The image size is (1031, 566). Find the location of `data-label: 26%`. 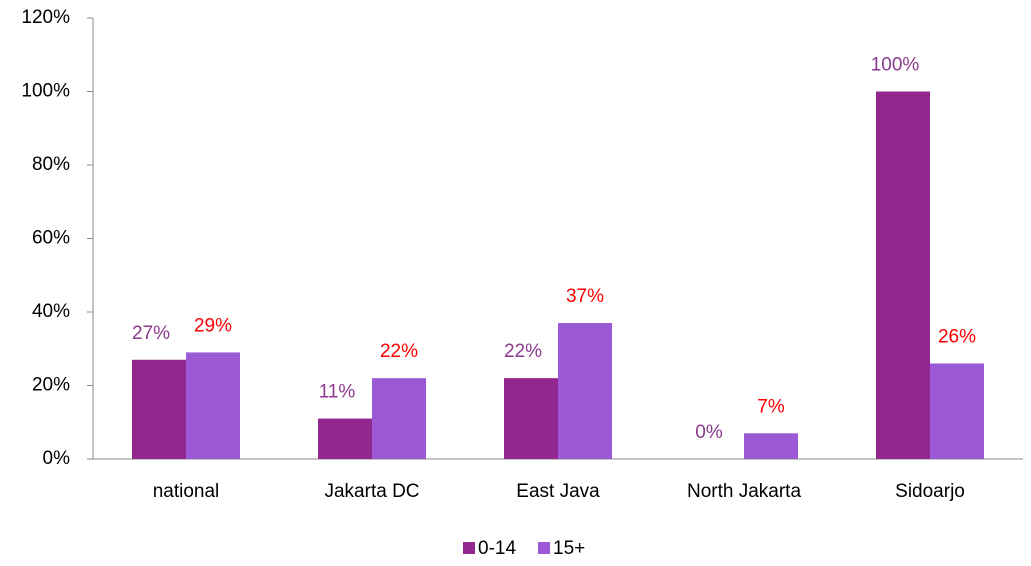

data-label: 26% is located at coordinates (957, 336).